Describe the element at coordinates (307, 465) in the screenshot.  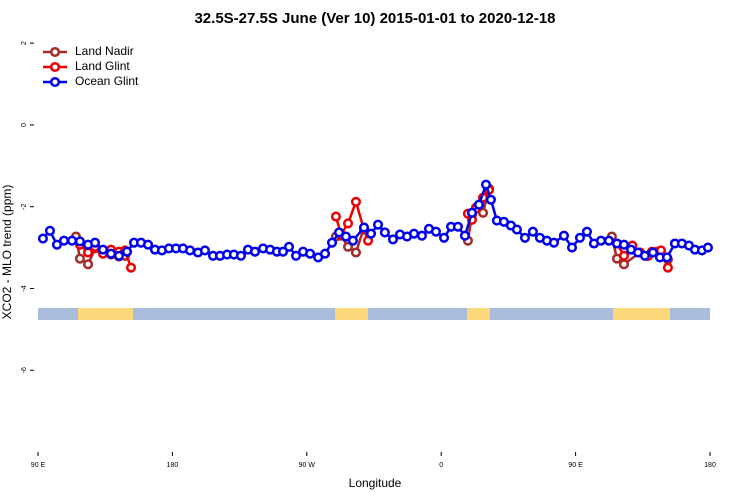
I see `x-tick-label: 90 W` at that location.